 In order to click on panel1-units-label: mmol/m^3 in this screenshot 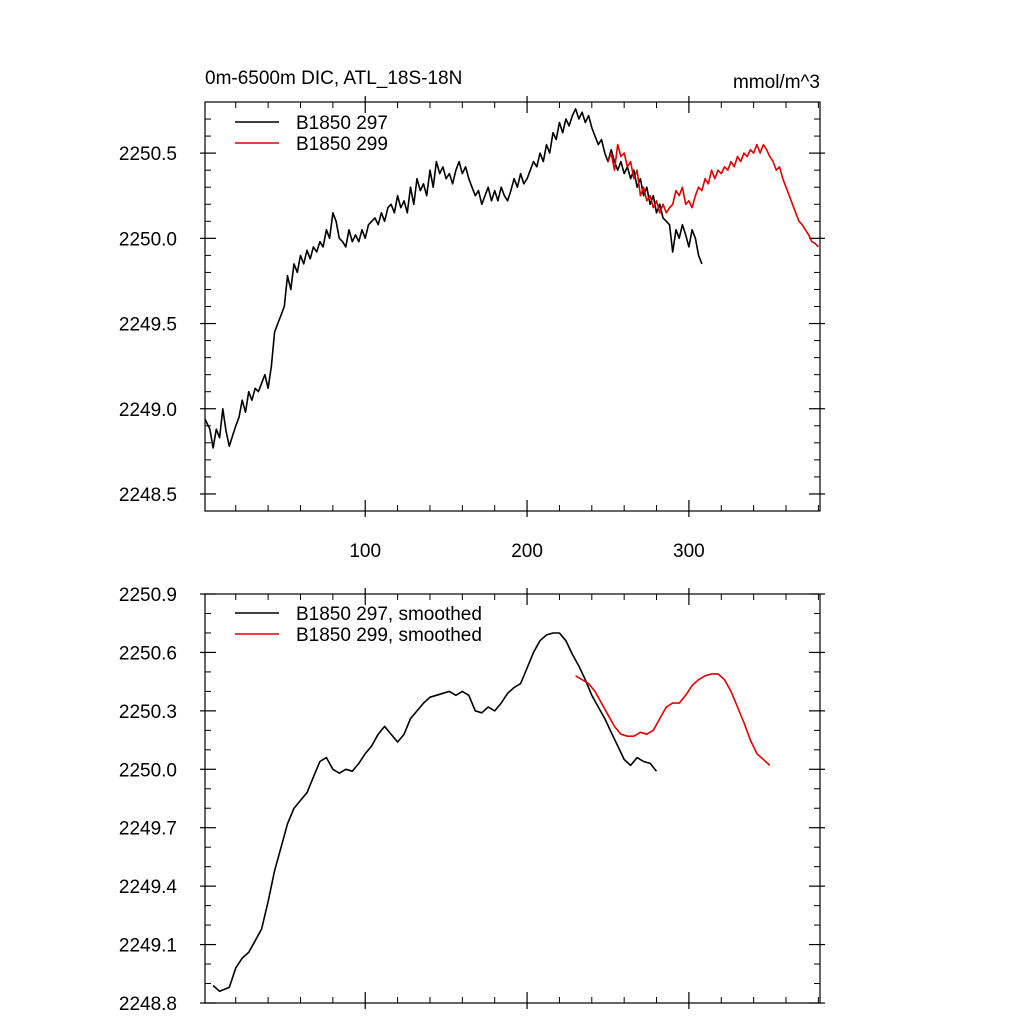, I will do `click(776, 82)`.